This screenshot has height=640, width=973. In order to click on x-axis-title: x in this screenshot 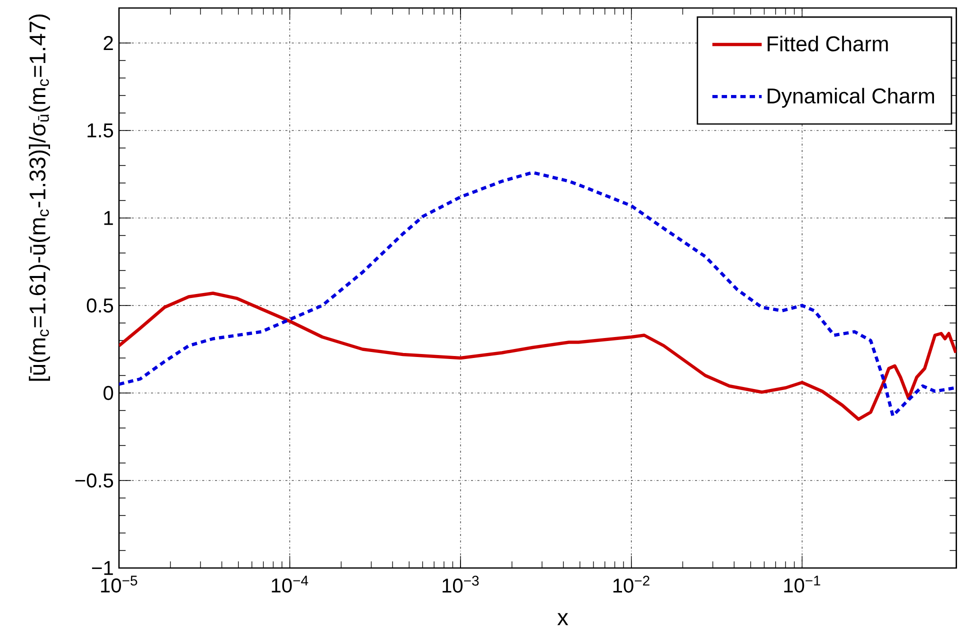, I will do `click(562, 619)`.